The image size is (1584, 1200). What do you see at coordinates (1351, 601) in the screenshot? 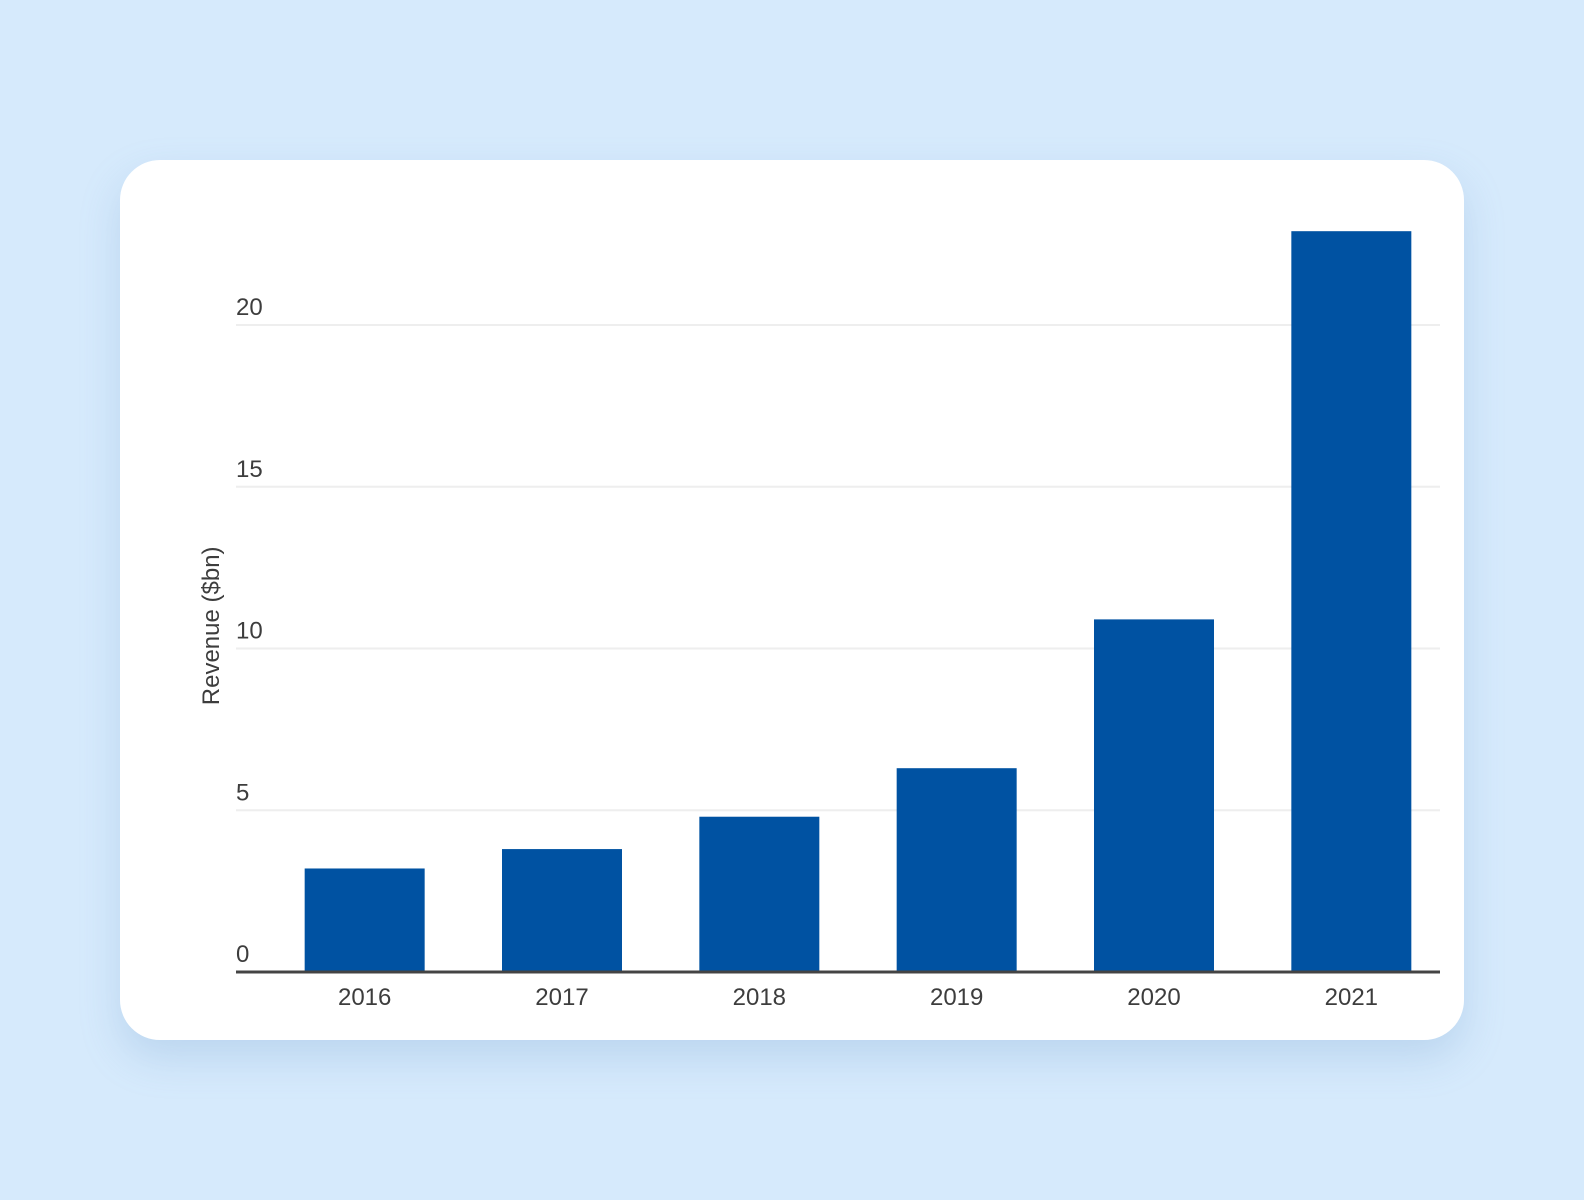
I see `bar-2021` at bounding box center [1351, 601].